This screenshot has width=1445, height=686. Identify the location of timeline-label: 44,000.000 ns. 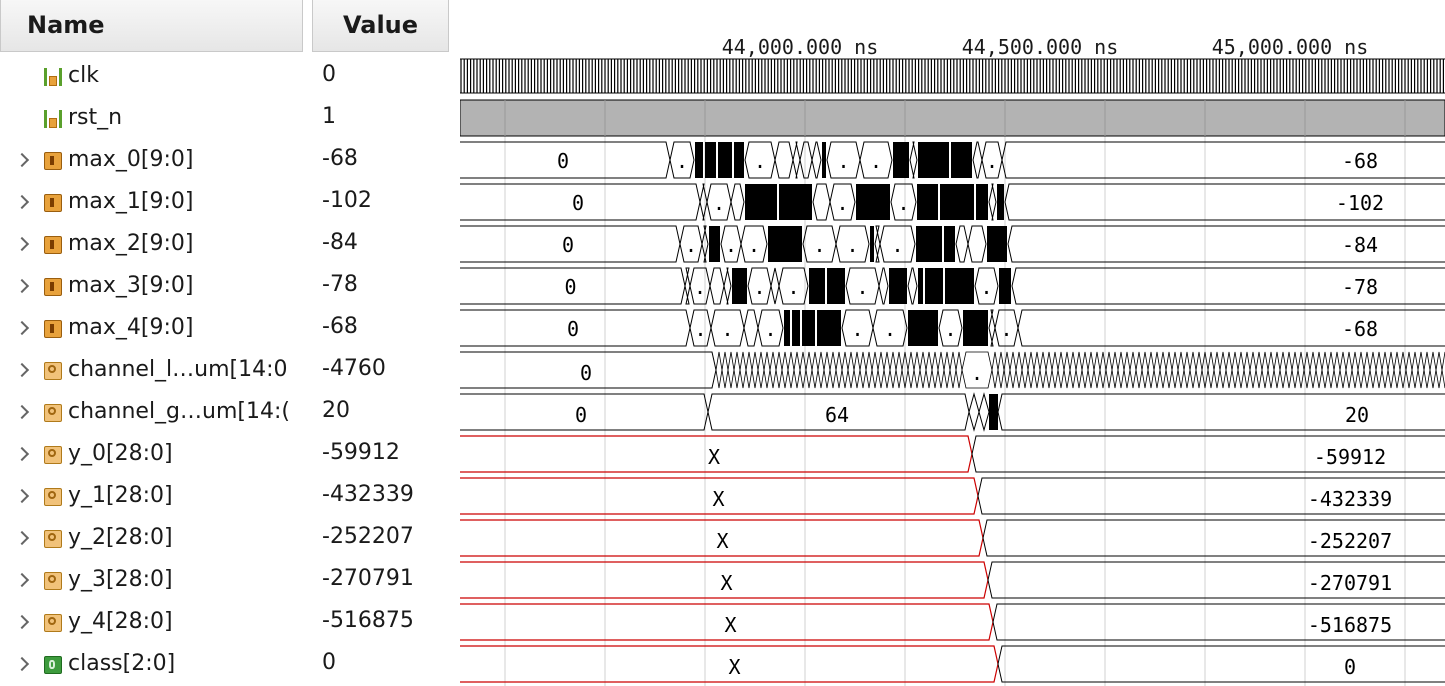
(800, 47).